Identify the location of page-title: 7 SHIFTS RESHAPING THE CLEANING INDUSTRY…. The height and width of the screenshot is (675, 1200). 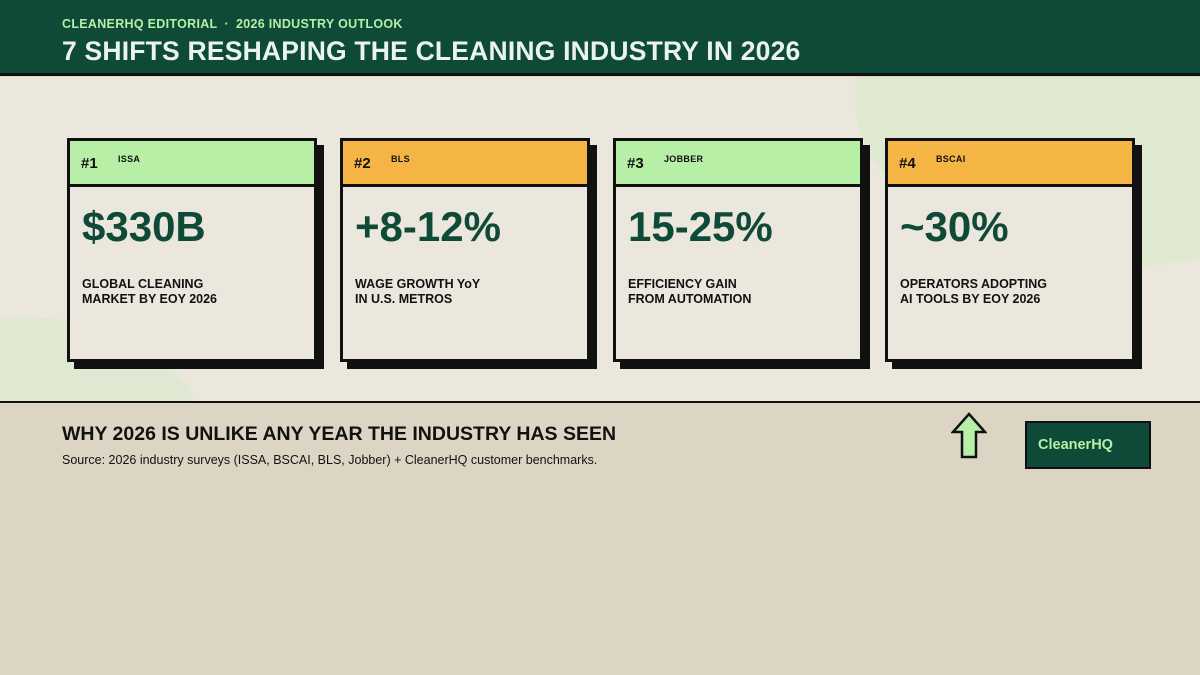
(431, 51).